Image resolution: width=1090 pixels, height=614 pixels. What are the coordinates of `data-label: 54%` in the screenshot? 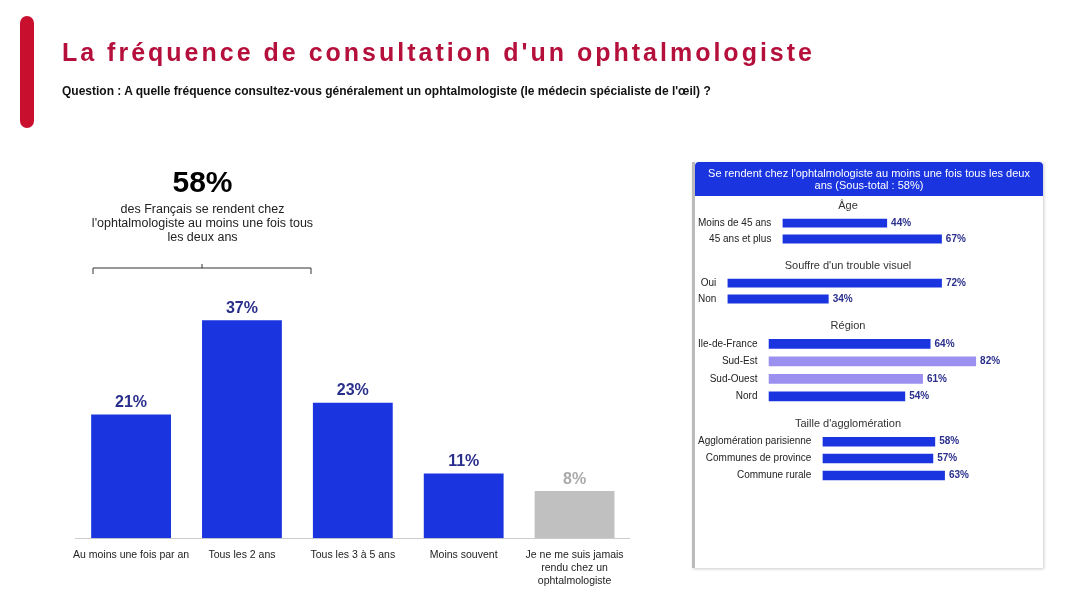 It's located at (919, 396).